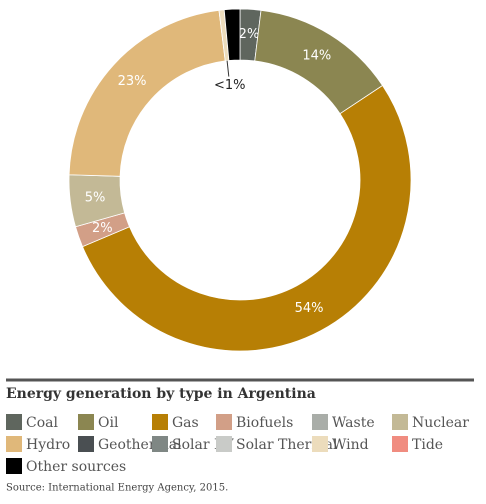 The height and width of the screenshot is (504, 486). What do you see at coordinates (264, 423) in the screenshot?
I see `legend-label: Biofuels` at bounding box center [264, 423].